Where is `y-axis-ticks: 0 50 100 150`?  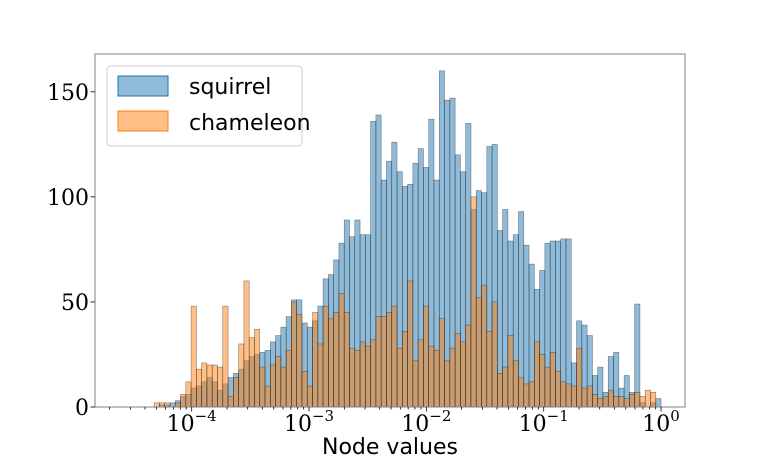
y-axis-ticks: 0 50 100 150 is located at coordinates (71, 251).